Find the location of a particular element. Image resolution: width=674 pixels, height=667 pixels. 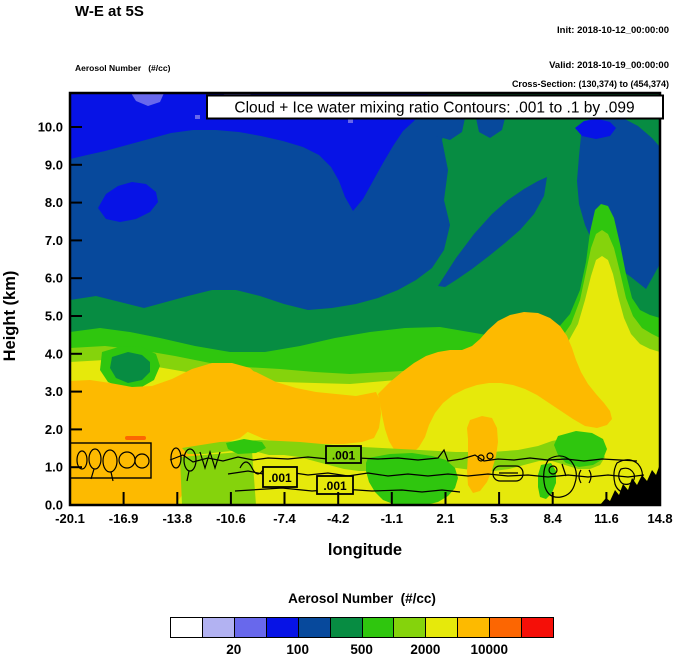

fill-green-patch-strip is located at coordinates (246, 446).